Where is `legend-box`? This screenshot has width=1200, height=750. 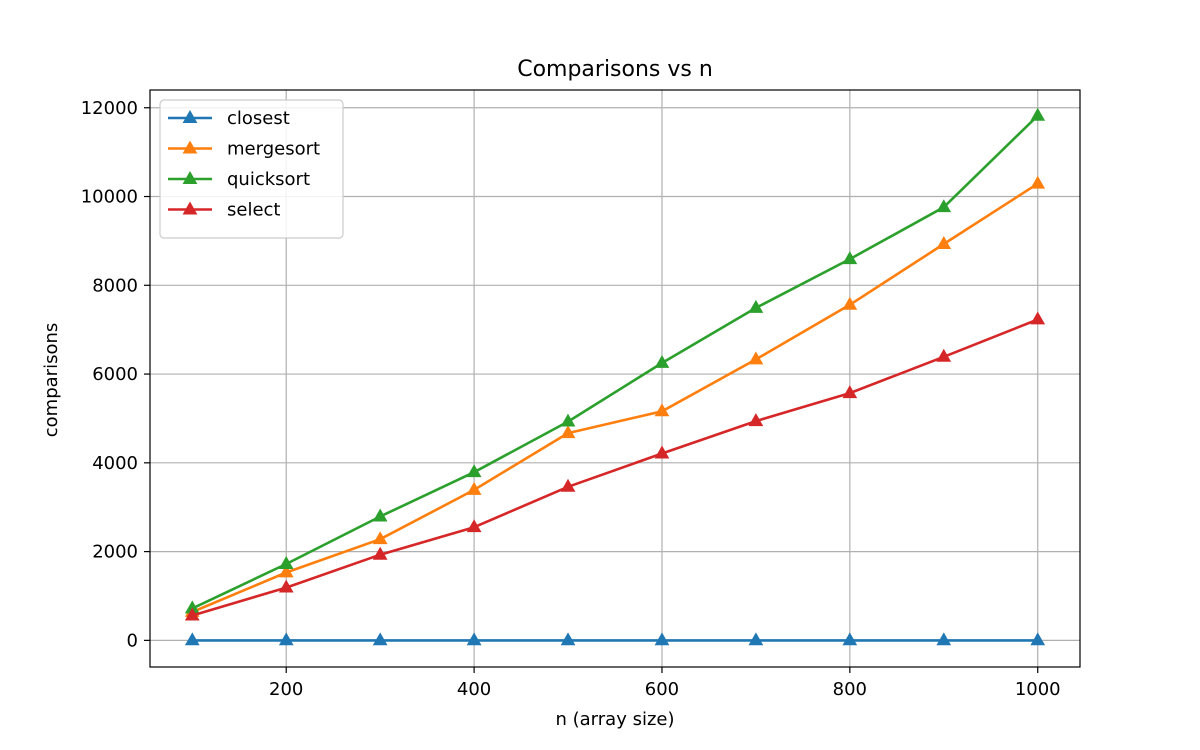 legend-box is located at coordinates (251, 169).